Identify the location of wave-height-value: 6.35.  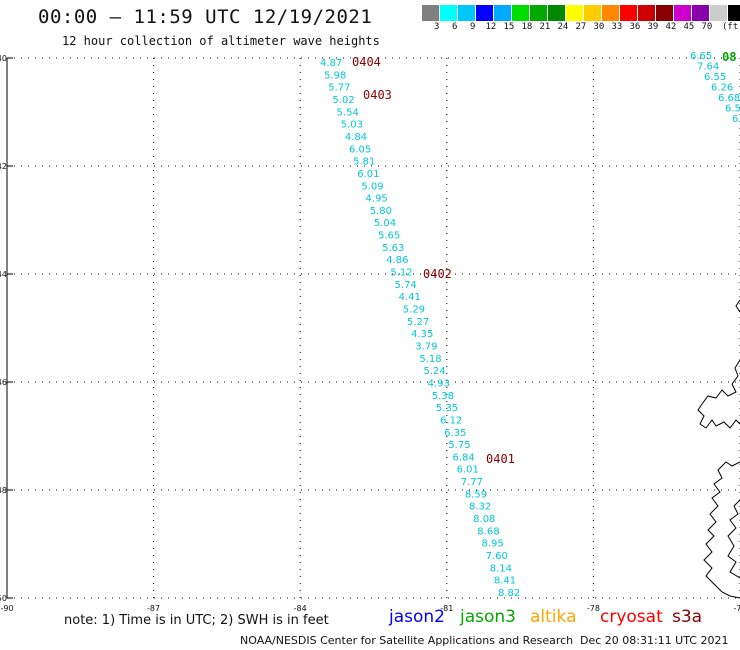
(455, 433).